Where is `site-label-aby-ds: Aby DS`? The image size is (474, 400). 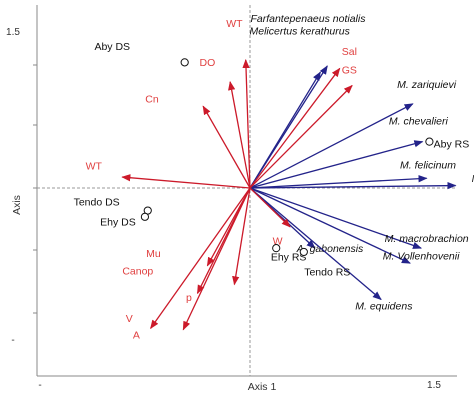
site-label-aby-ds: Aby DS is located at coordinates (112, 47).